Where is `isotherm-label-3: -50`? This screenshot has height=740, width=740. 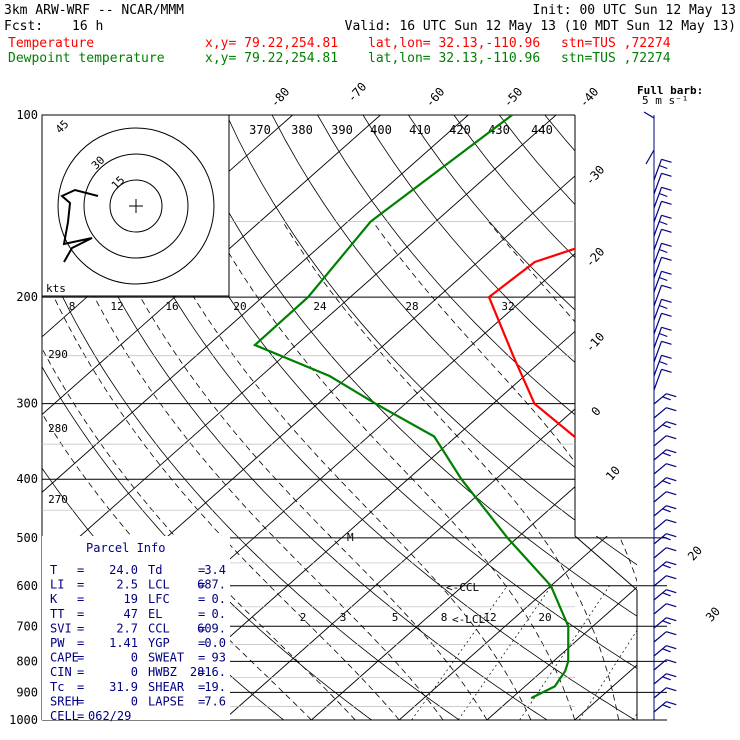
isotherm-label-3: -50 is located at coordinates (513, 97).